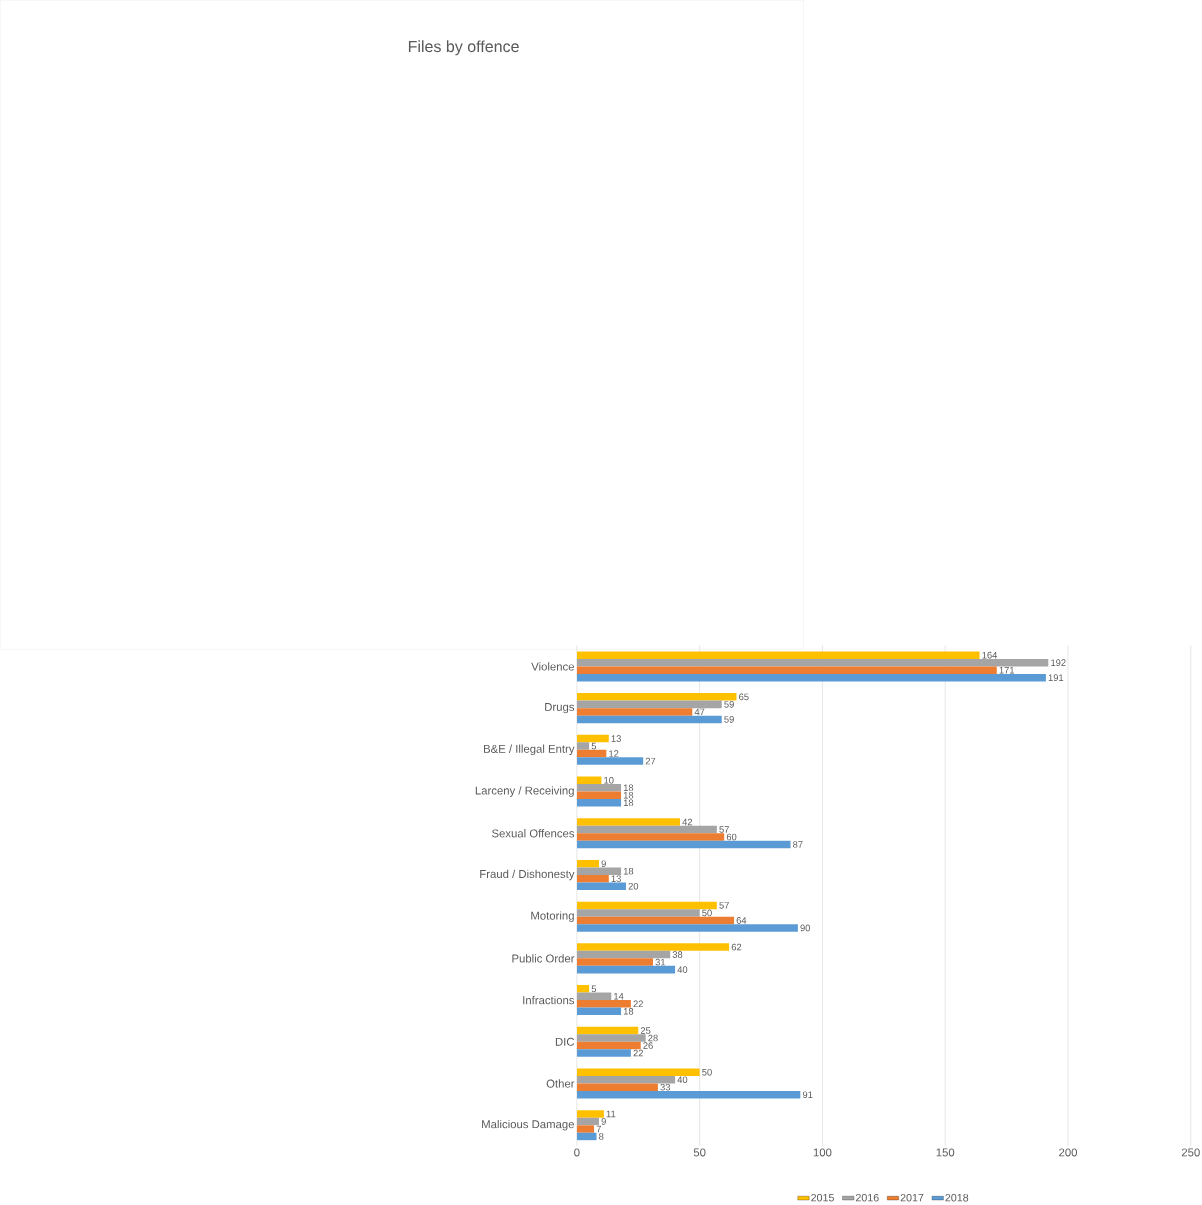 This screenshot has height=1205, width=1202. Describe the element at coordinates (822, 1152) in the screenshot. I see `x-tick-label: 100` at that location.